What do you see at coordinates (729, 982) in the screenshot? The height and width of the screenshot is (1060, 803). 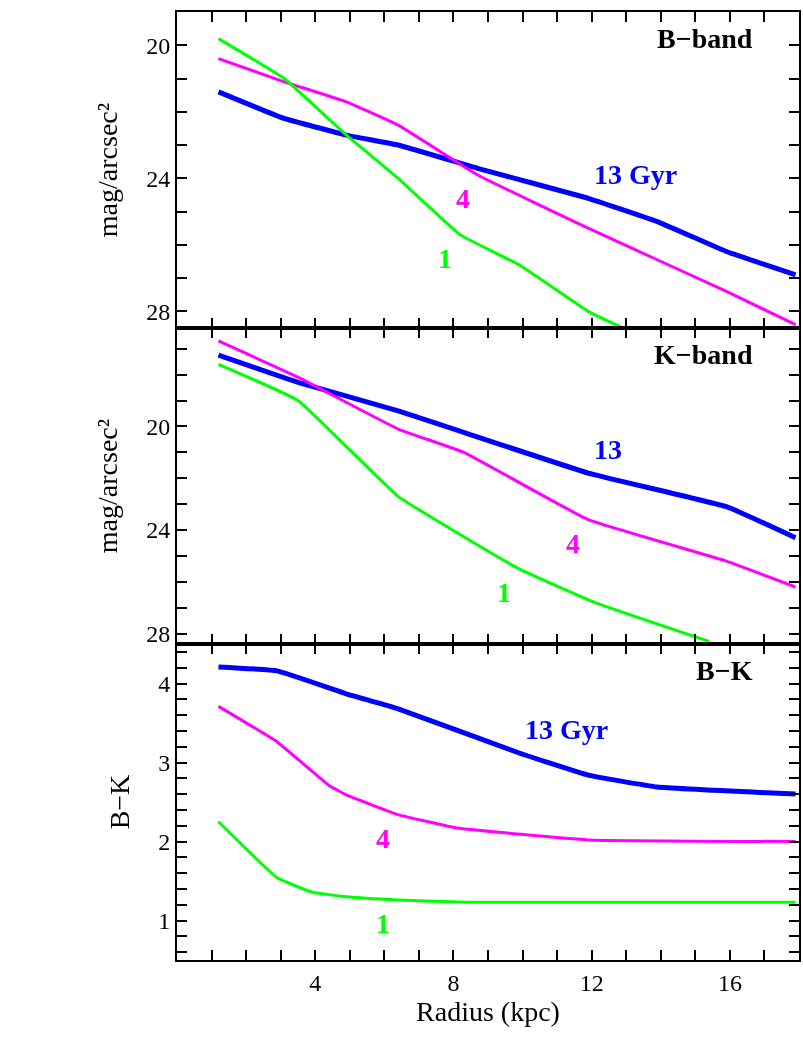 I see `x-tick-label: 16` at bounding box center [729, 982].